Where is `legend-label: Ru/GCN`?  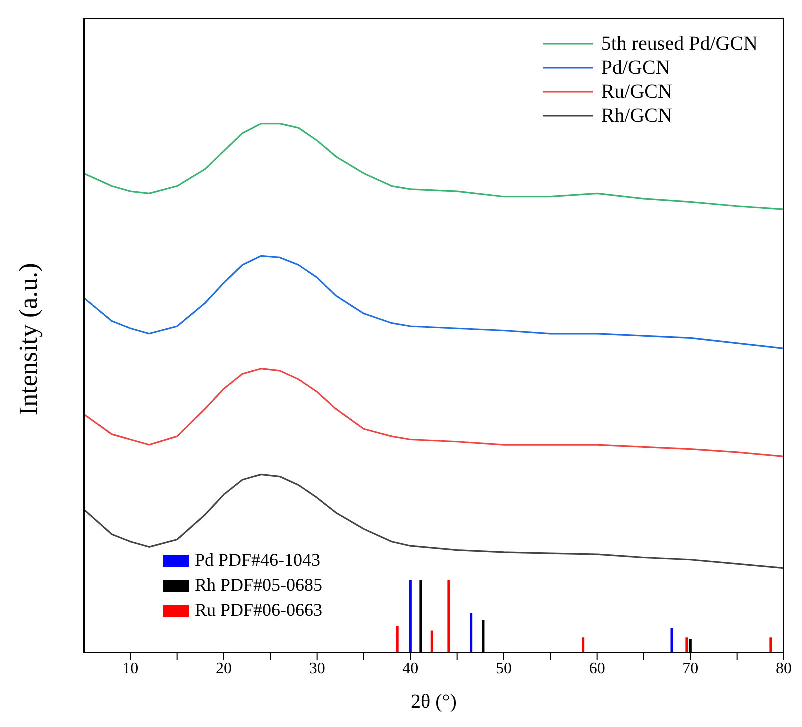
legend-label: Ru/GCN is located at coordinates (636, 92).